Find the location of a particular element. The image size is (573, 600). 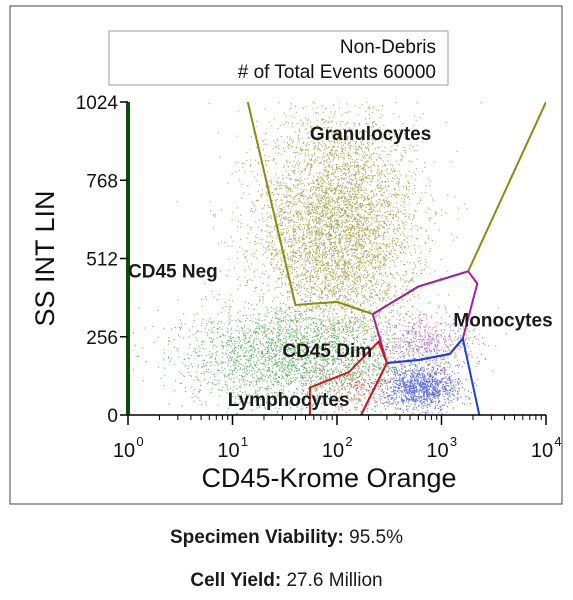

x-tick-exponent: 3 is located at coordinates (453, 441).